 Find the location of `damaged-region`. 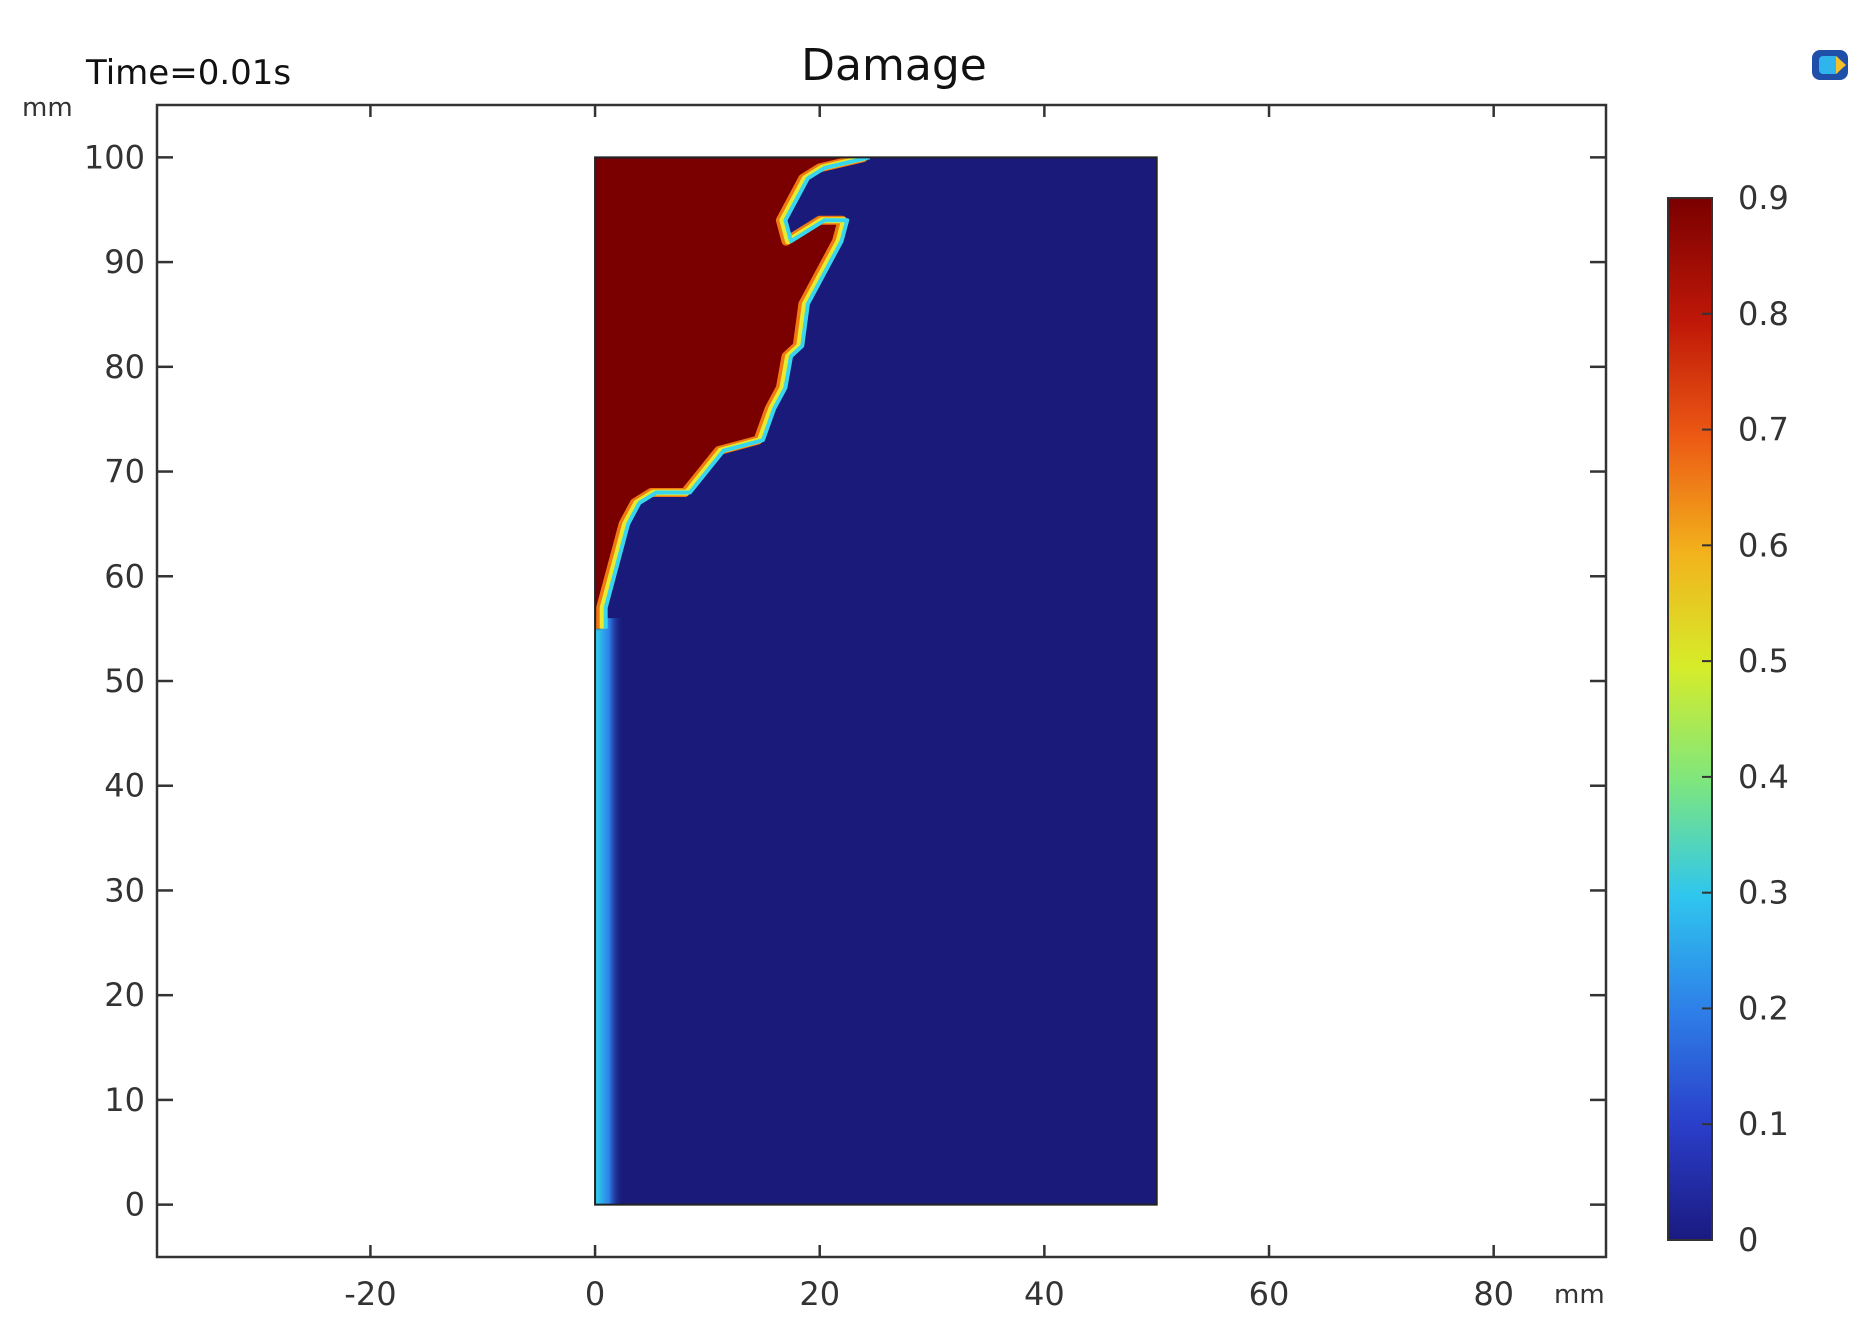

damaged-region is located at coordinates (730, 393).